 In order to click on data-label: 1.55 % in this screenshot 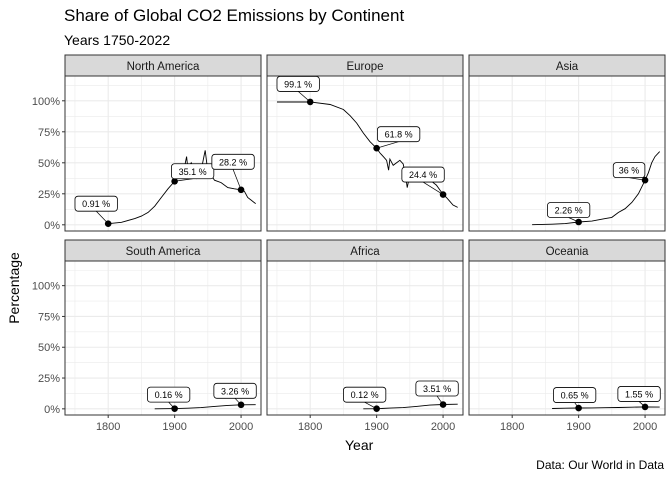, I will do `click(639, 394)`.